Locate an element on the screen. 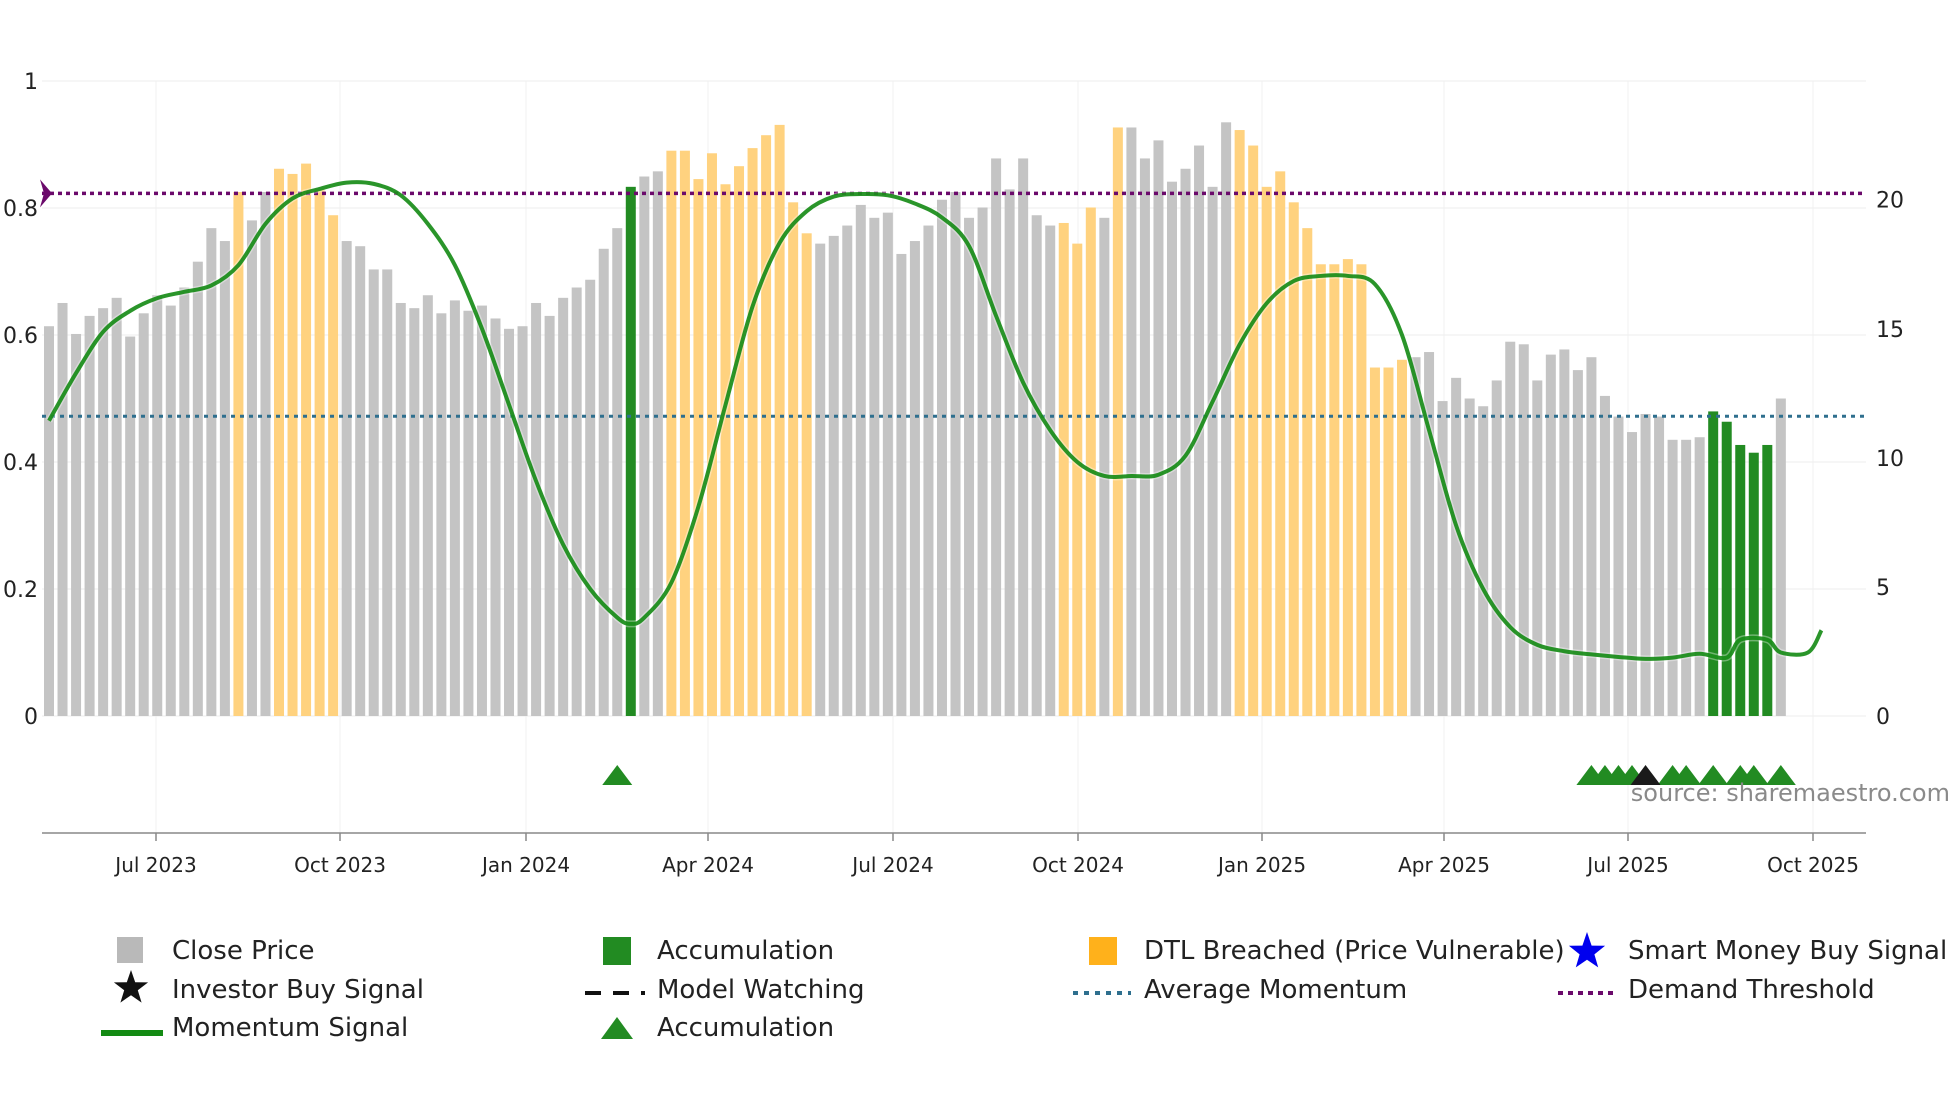 The height and width of the screenshot is (1102, 1960). y-tick-left: 0.6 is located at coordinates (20, 336).